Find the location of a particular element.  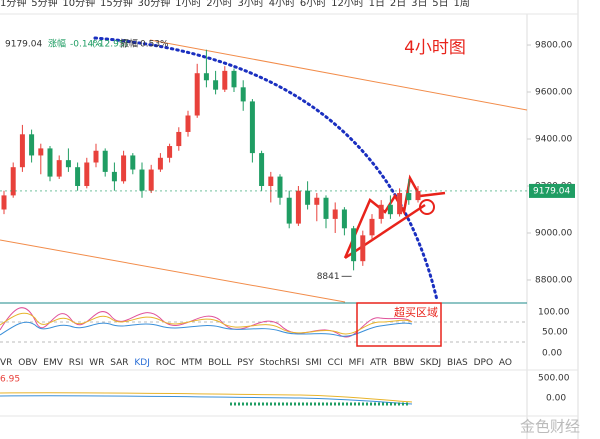

macd-tick: 500.00 is located at coordinates (554, 379).